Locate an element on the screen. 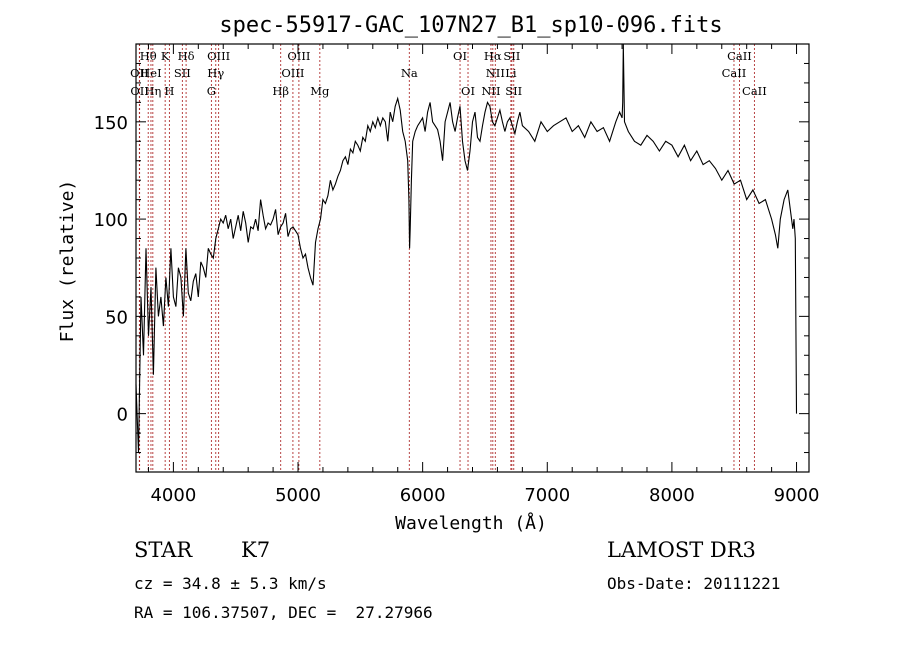 Image resolution: width=900 pixels, height=649 pixels. x-axis-label: Wavelength (Å) is located at coordinates (471, 523).